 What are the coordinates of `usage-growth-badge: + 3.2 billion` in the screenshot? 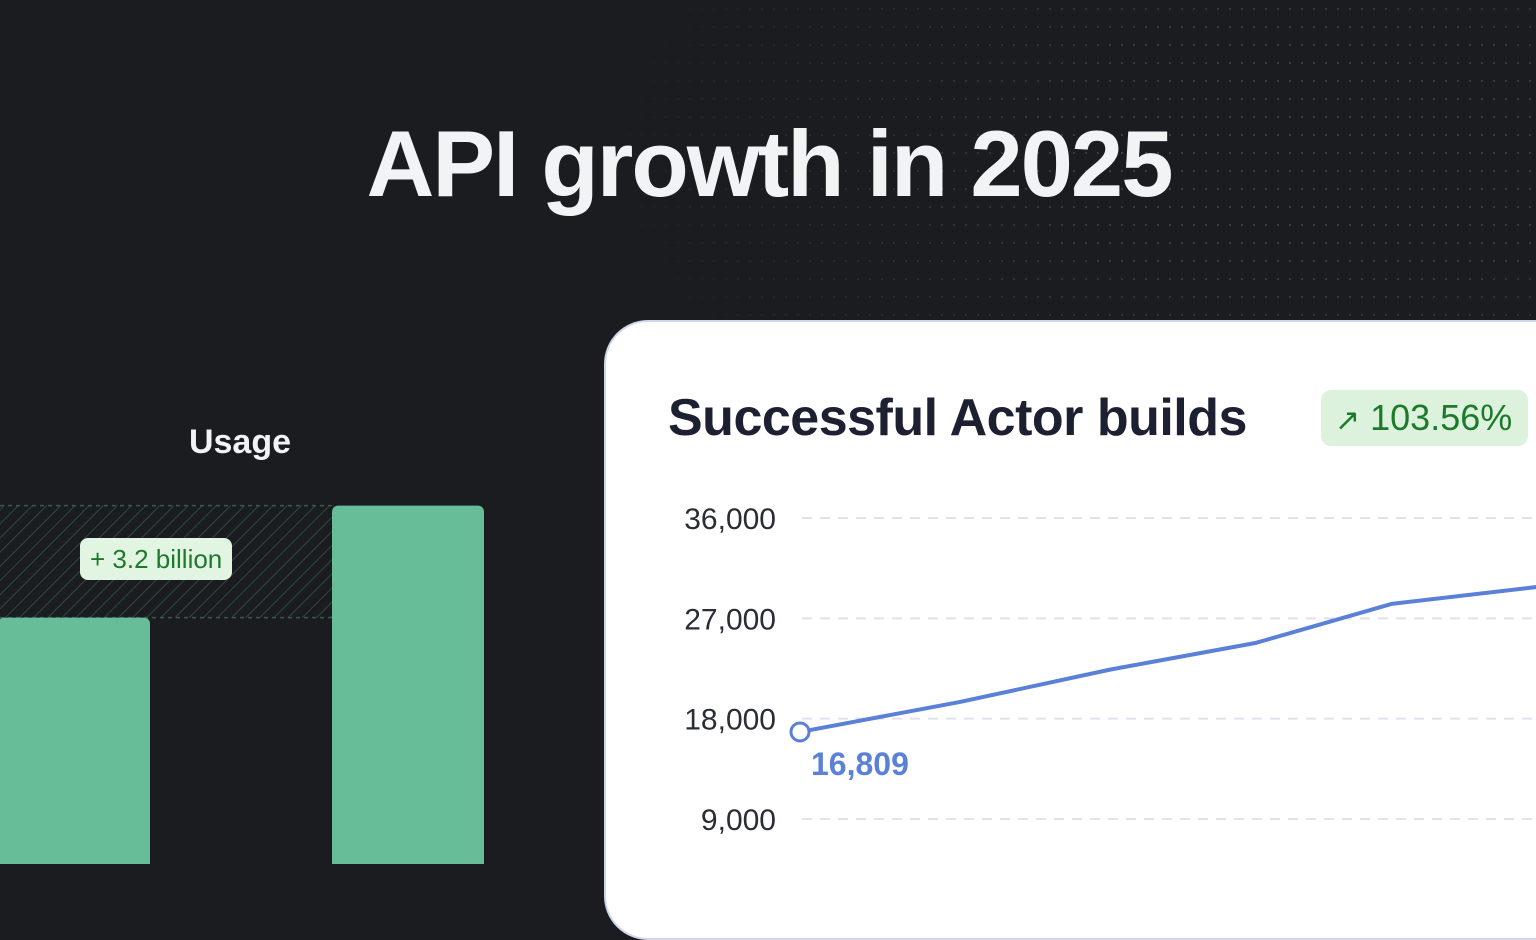 It's located at (156, 559).